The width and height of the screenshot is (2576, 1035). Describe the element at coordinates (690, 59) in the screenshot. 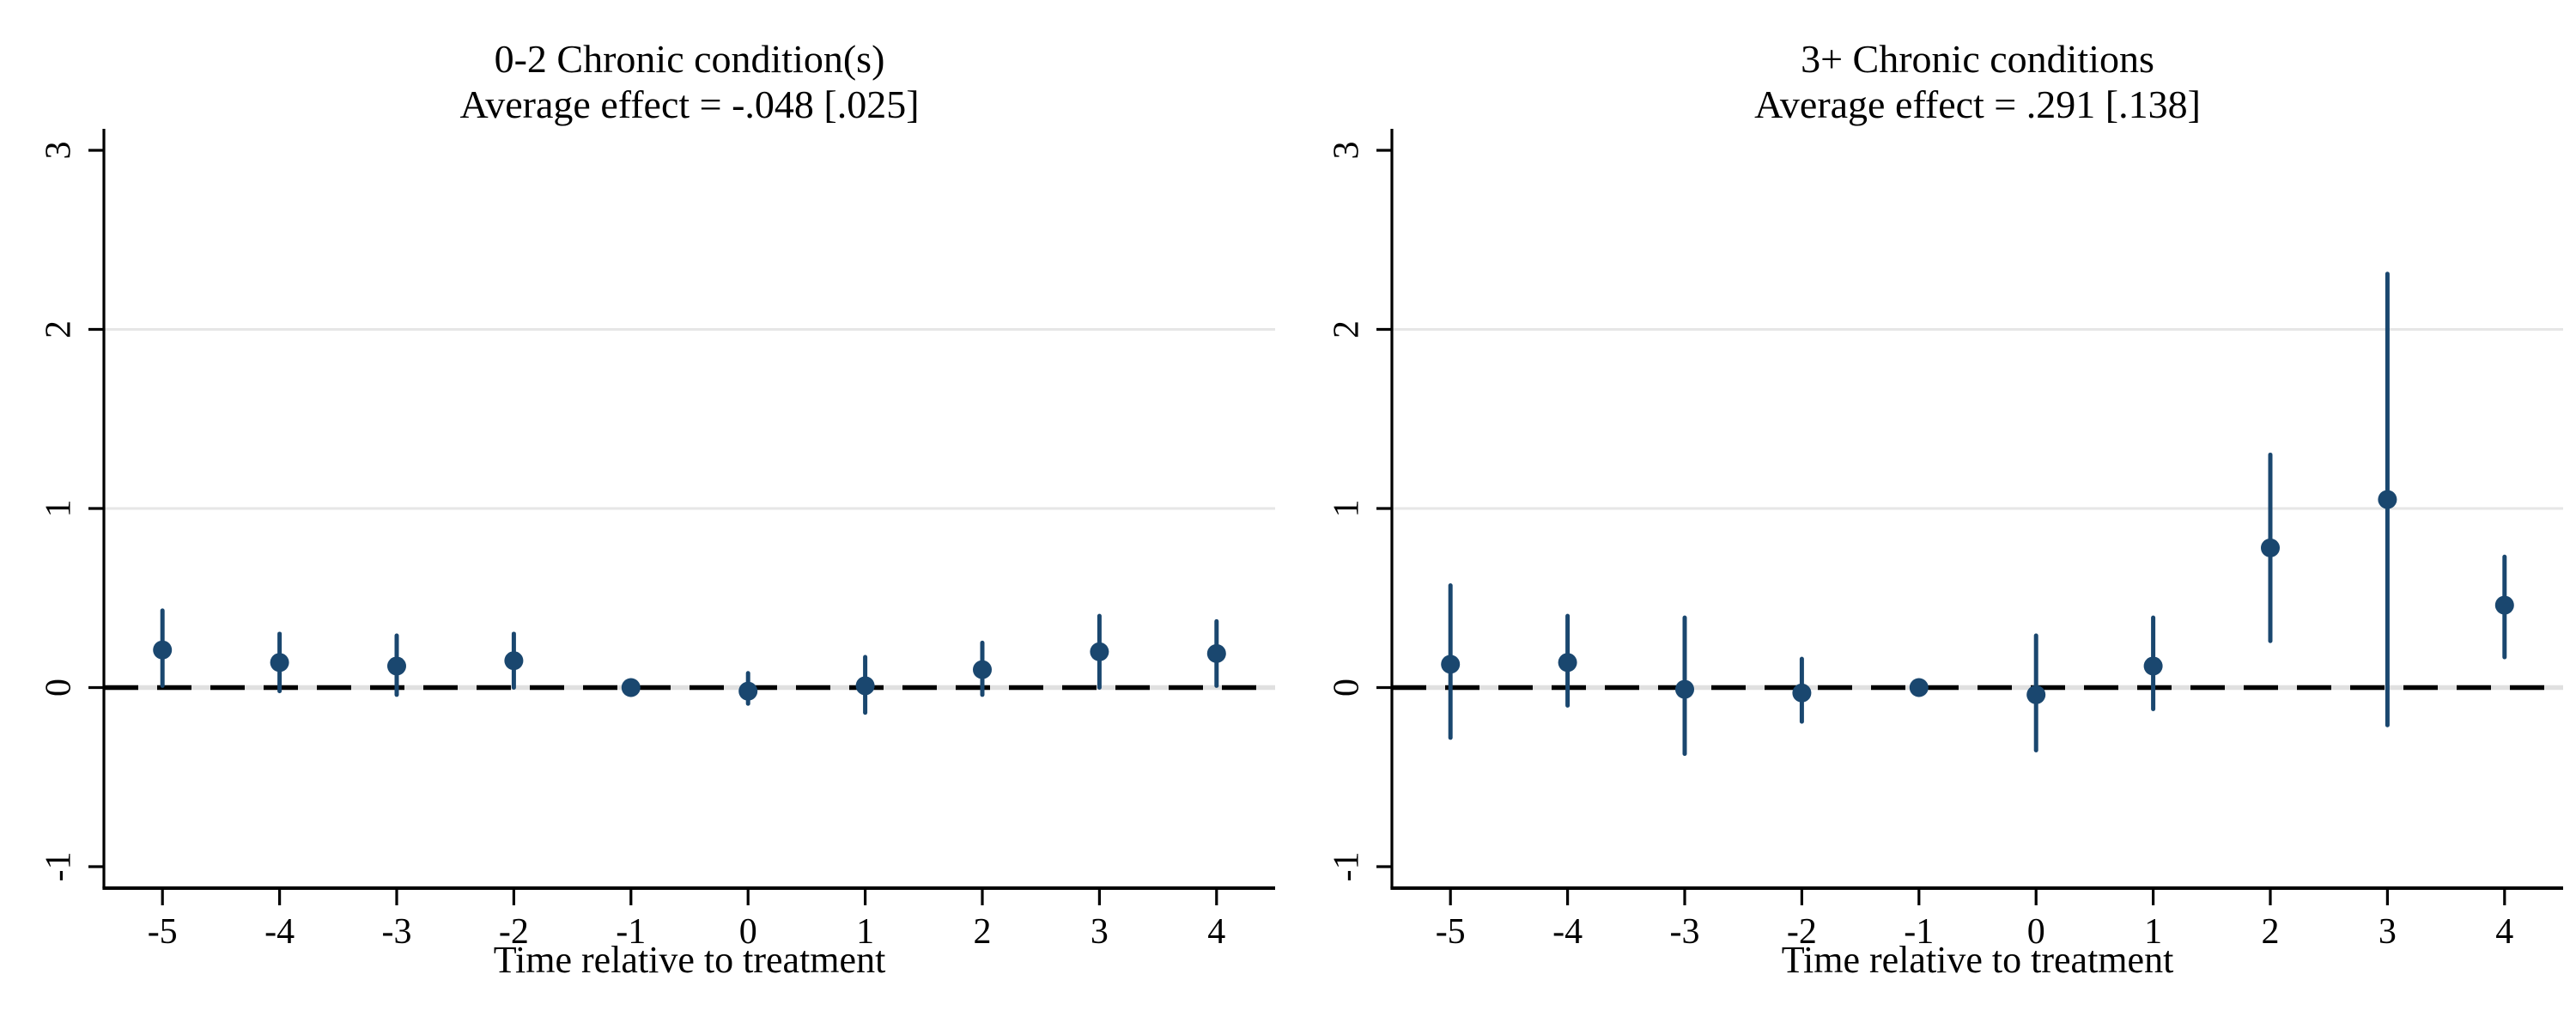

I see `panel1-title: 0-2 Chronic condition(s)` at that location.